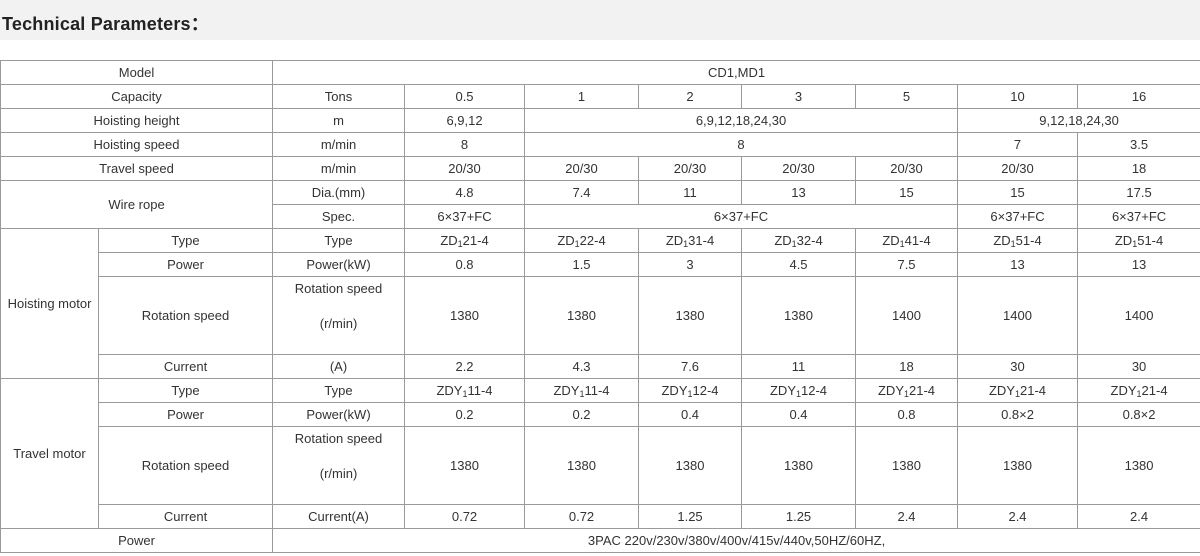 This screenshot has width=1200, height=556. I want to click on table-cell: 17.5, so click(1138, 192).